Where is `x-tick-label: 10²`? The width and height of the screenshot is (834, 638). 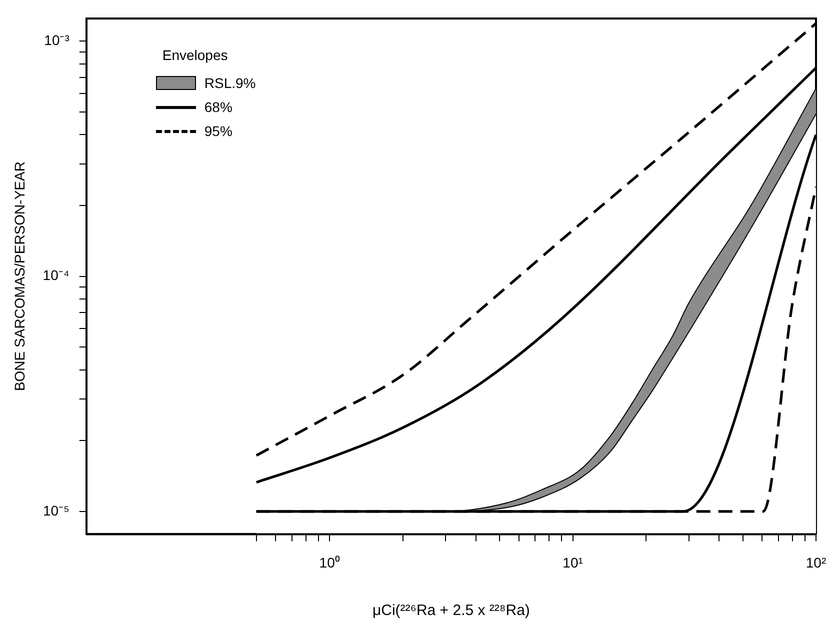
x-tick-label: 10² is located at coordinates (816, 562).